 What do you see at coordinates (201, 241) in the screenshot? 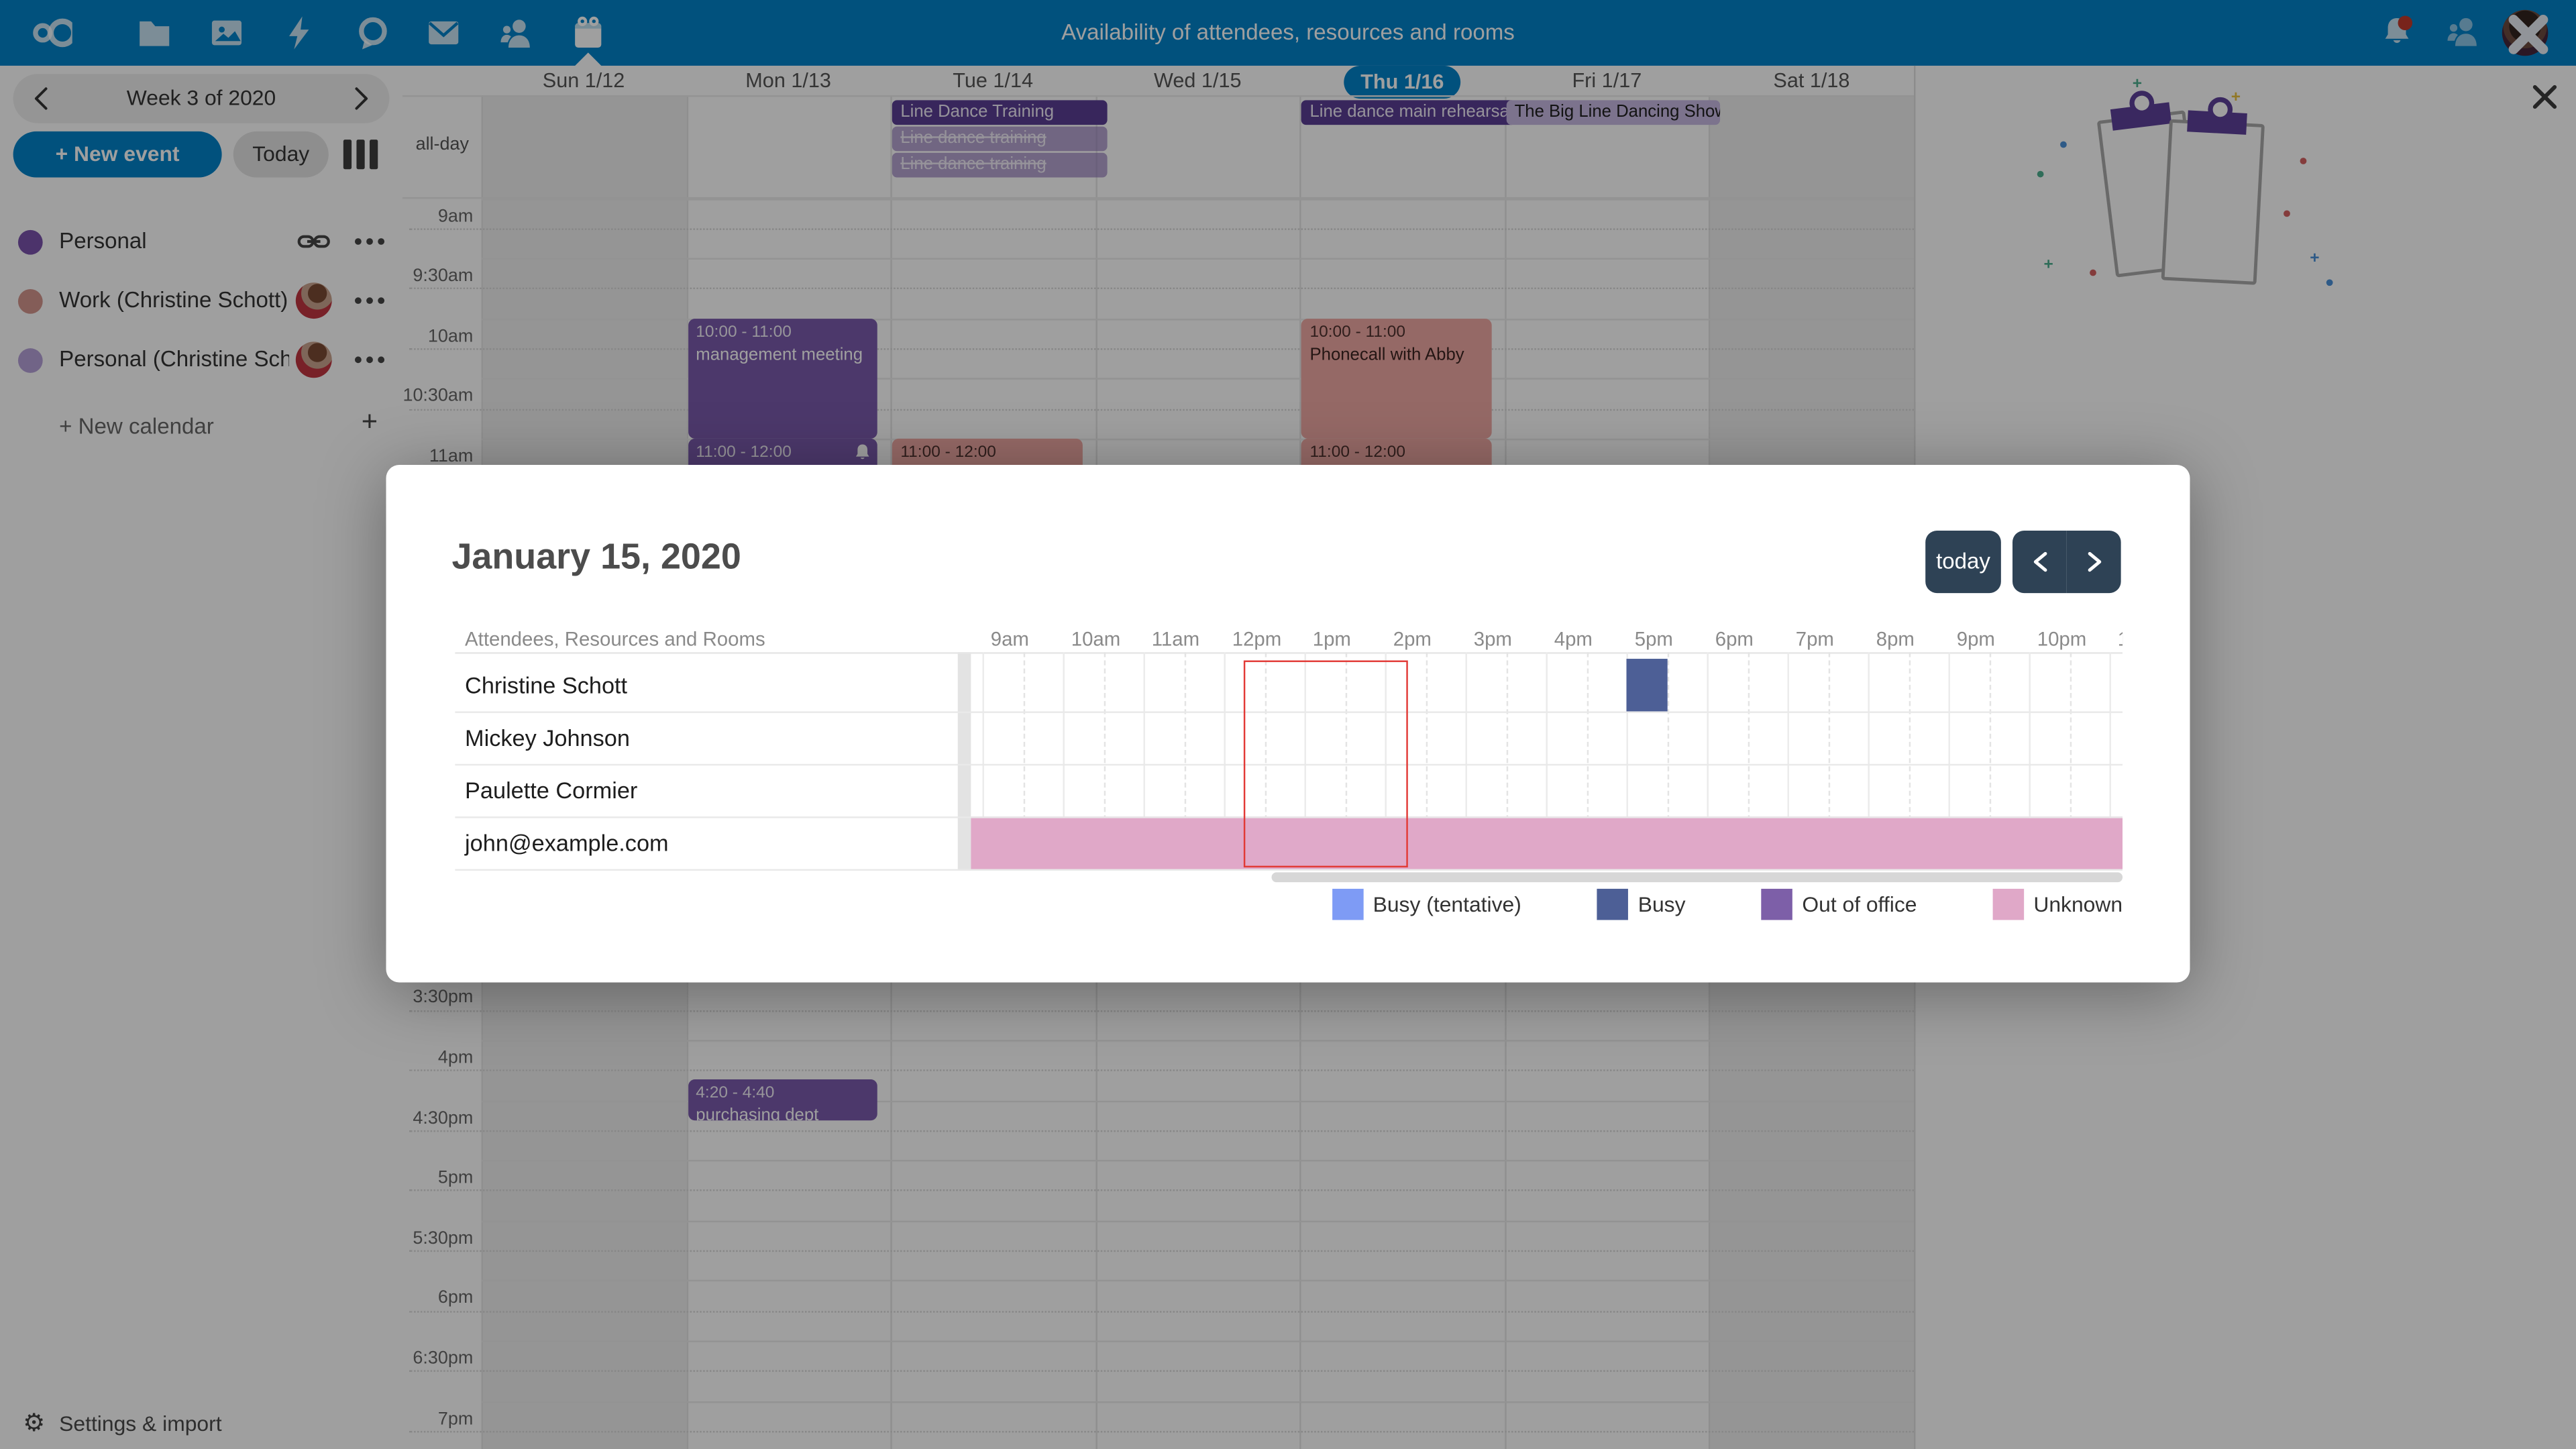
I see `calendar-list-item: Personal` at bounding box center [201, 241].